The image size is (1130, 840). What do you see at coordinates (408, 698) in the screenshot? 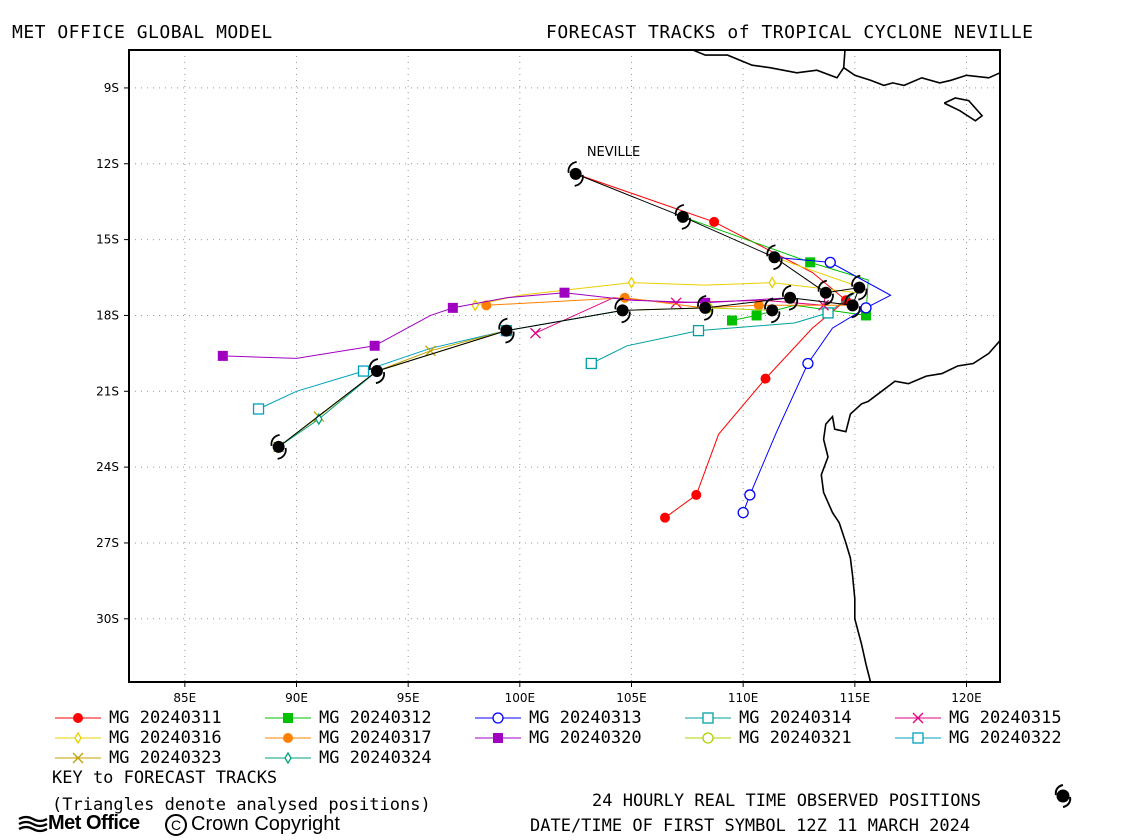
I see `lon-tick-label: 95E` at bounding box center [408, 698].